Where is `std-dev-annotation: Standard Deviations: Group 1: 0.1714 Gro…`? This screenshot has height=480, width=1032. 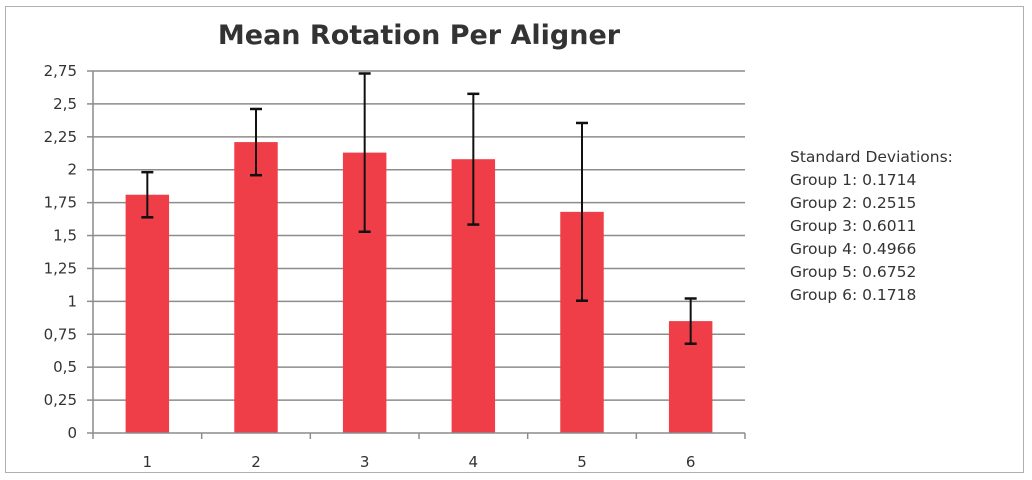
std-dev-annotation: Standard Deviations: Group 1: 0.1714 Gro… is located at coordinates (871, 226).